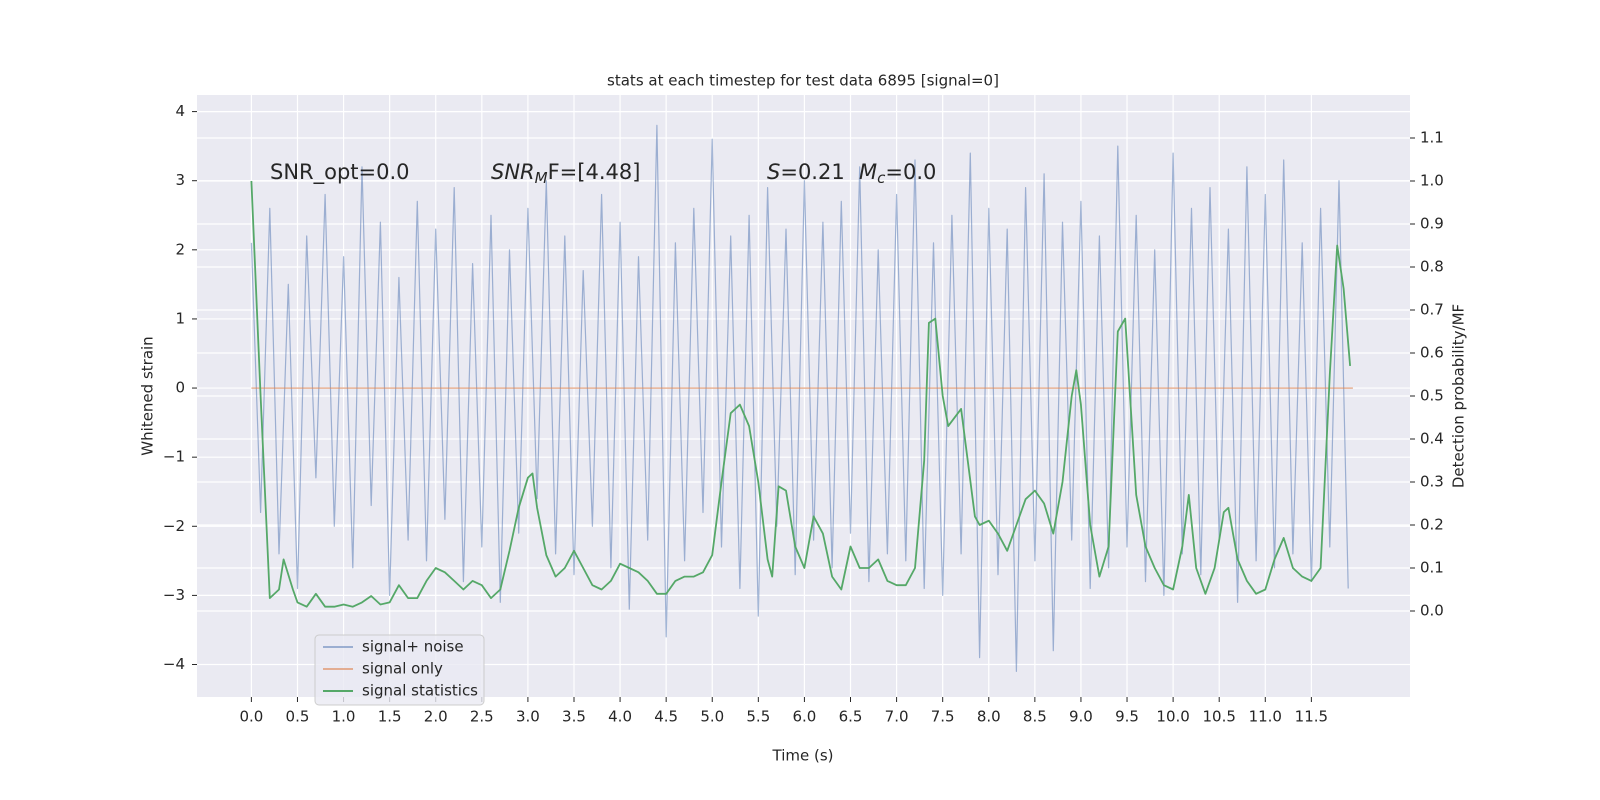 The height and width of the screenshot is (800, 1600). I want to click on x-tick-label: 6.0, so click(804, 717).